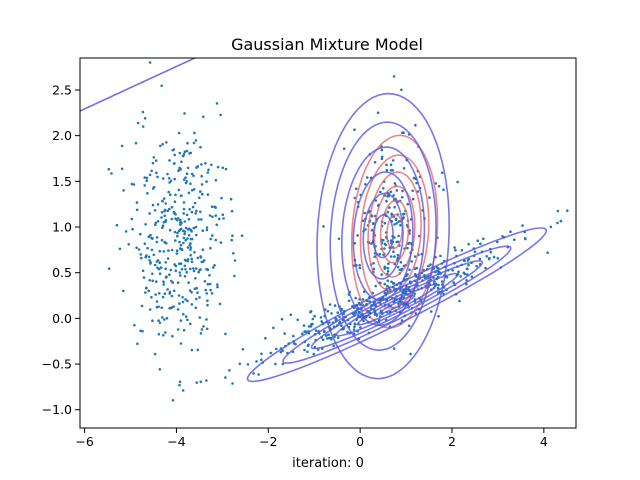 This screenshot has height=480, width=640. Describe the element at coordinates (311, 438) in the screenshot. I see `x-axis: −6 −4 −2 0 2 4` at that location.